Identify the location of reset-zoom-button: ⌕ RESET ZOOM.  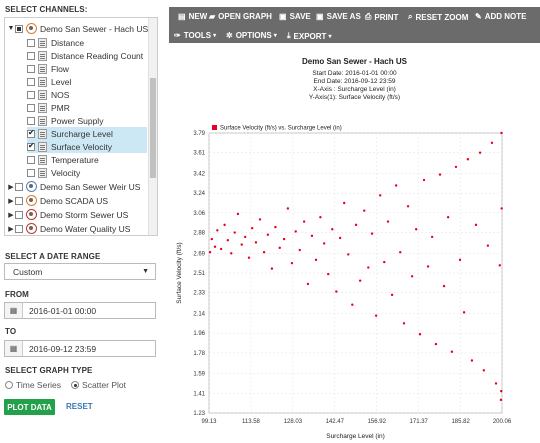
(438, 17).